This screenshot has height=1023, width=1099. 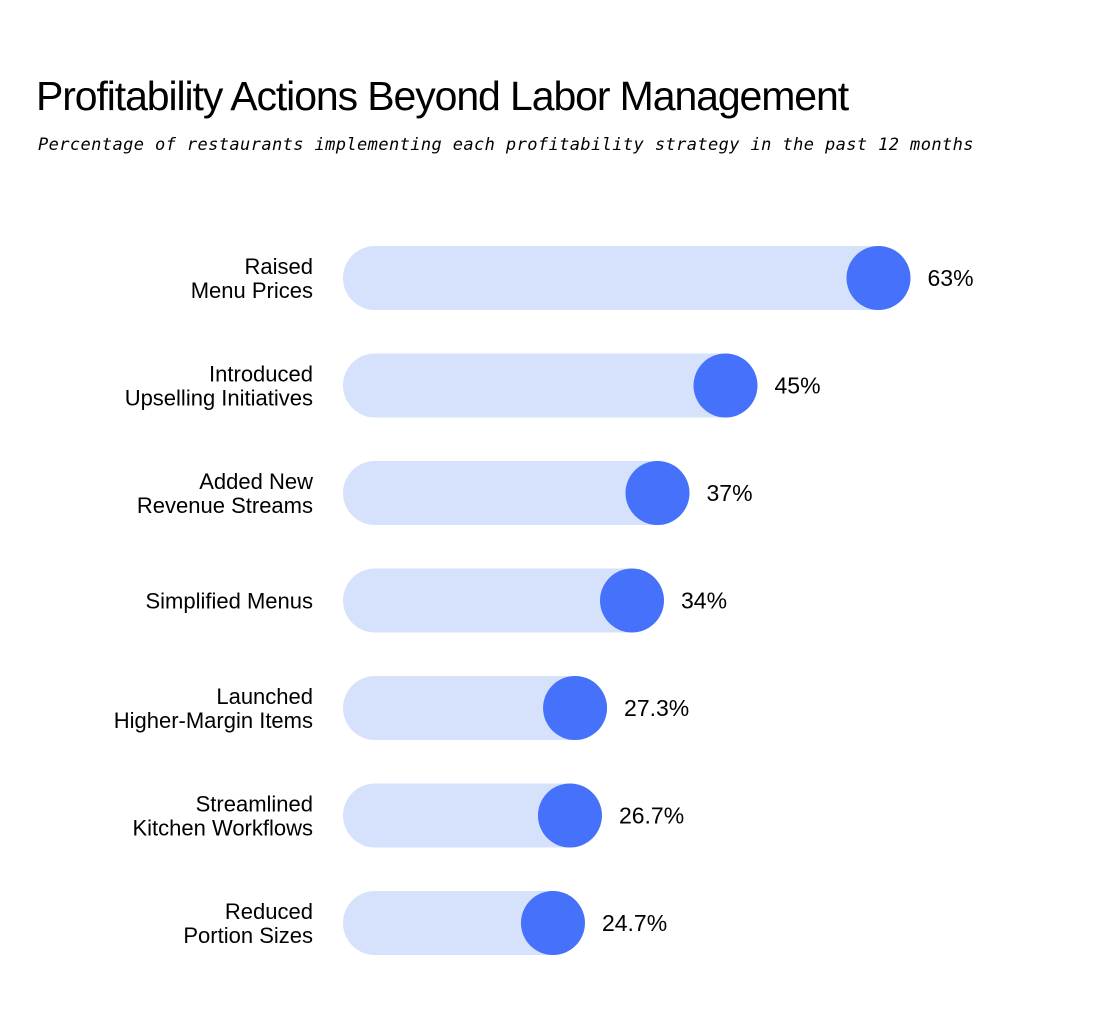 I want to click on bar-row: 45% Introduced Upselling Initiatives, so click(x=473, y=385).